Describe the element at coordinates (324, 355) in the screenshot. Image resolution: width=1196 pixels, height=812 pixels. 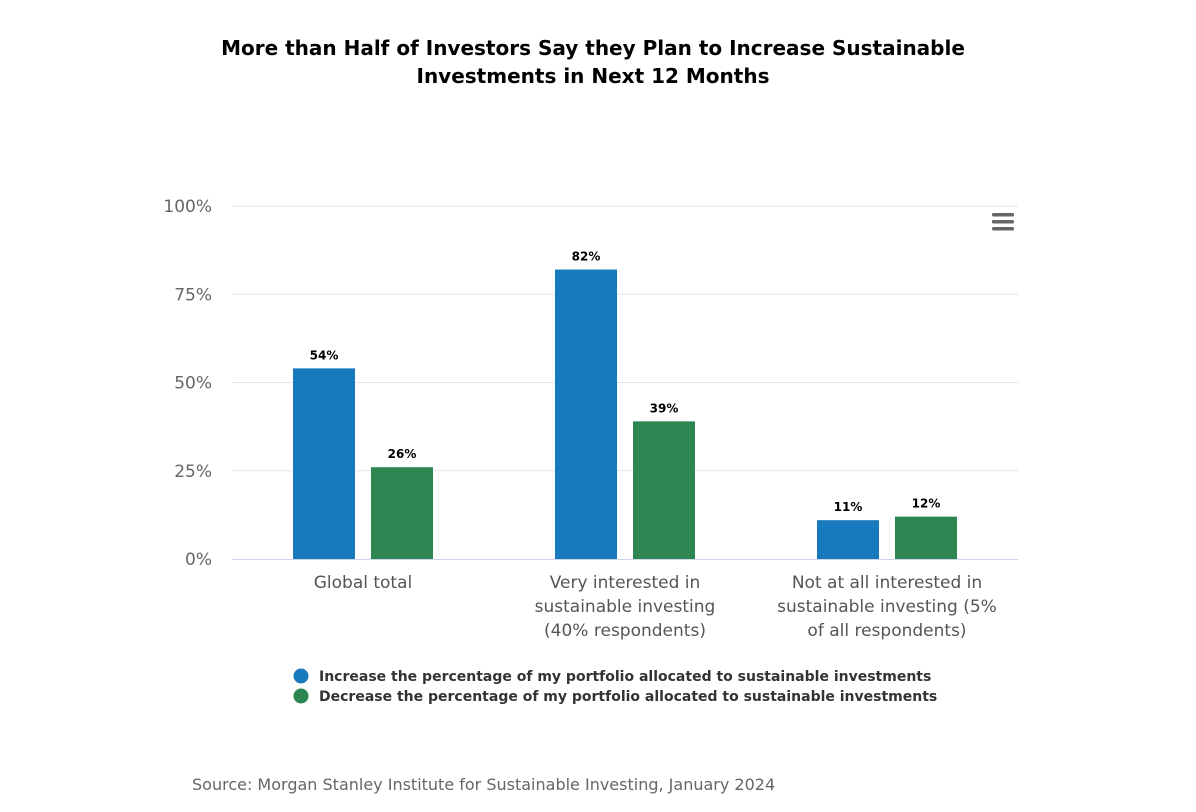
I see `data-label: 54%` at that location.